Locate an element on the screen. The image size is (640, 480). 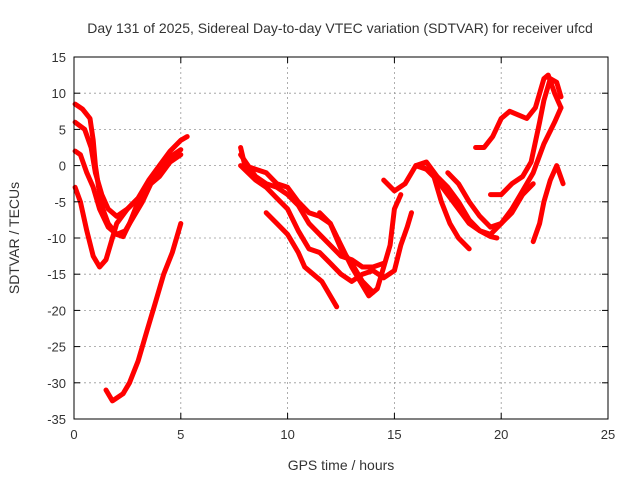
series-track-h is located at coordinates (326, 223).